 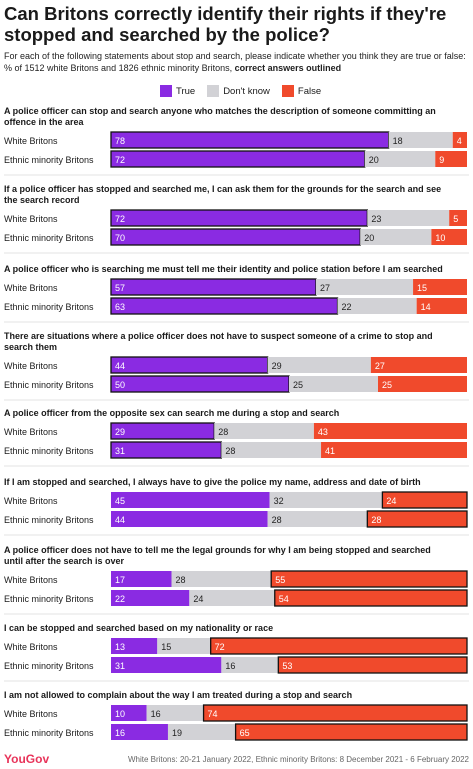 I want to click on data-label: 44, so click(x=120, y=520).